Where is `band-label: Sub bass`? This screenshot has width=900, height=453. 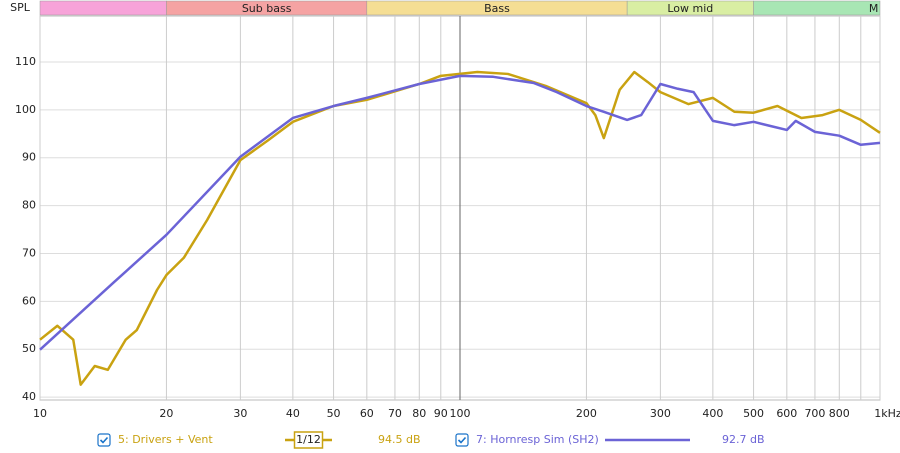
band-label: Sub bass is located at coordinates (267, 8).